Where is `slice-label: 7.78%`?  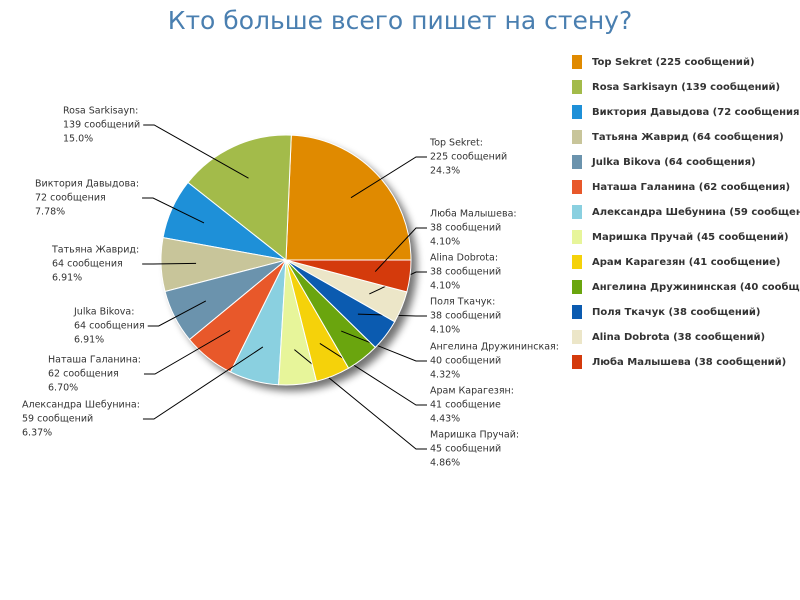
slice-label: 7.78% is located at coordinates (50, 212).